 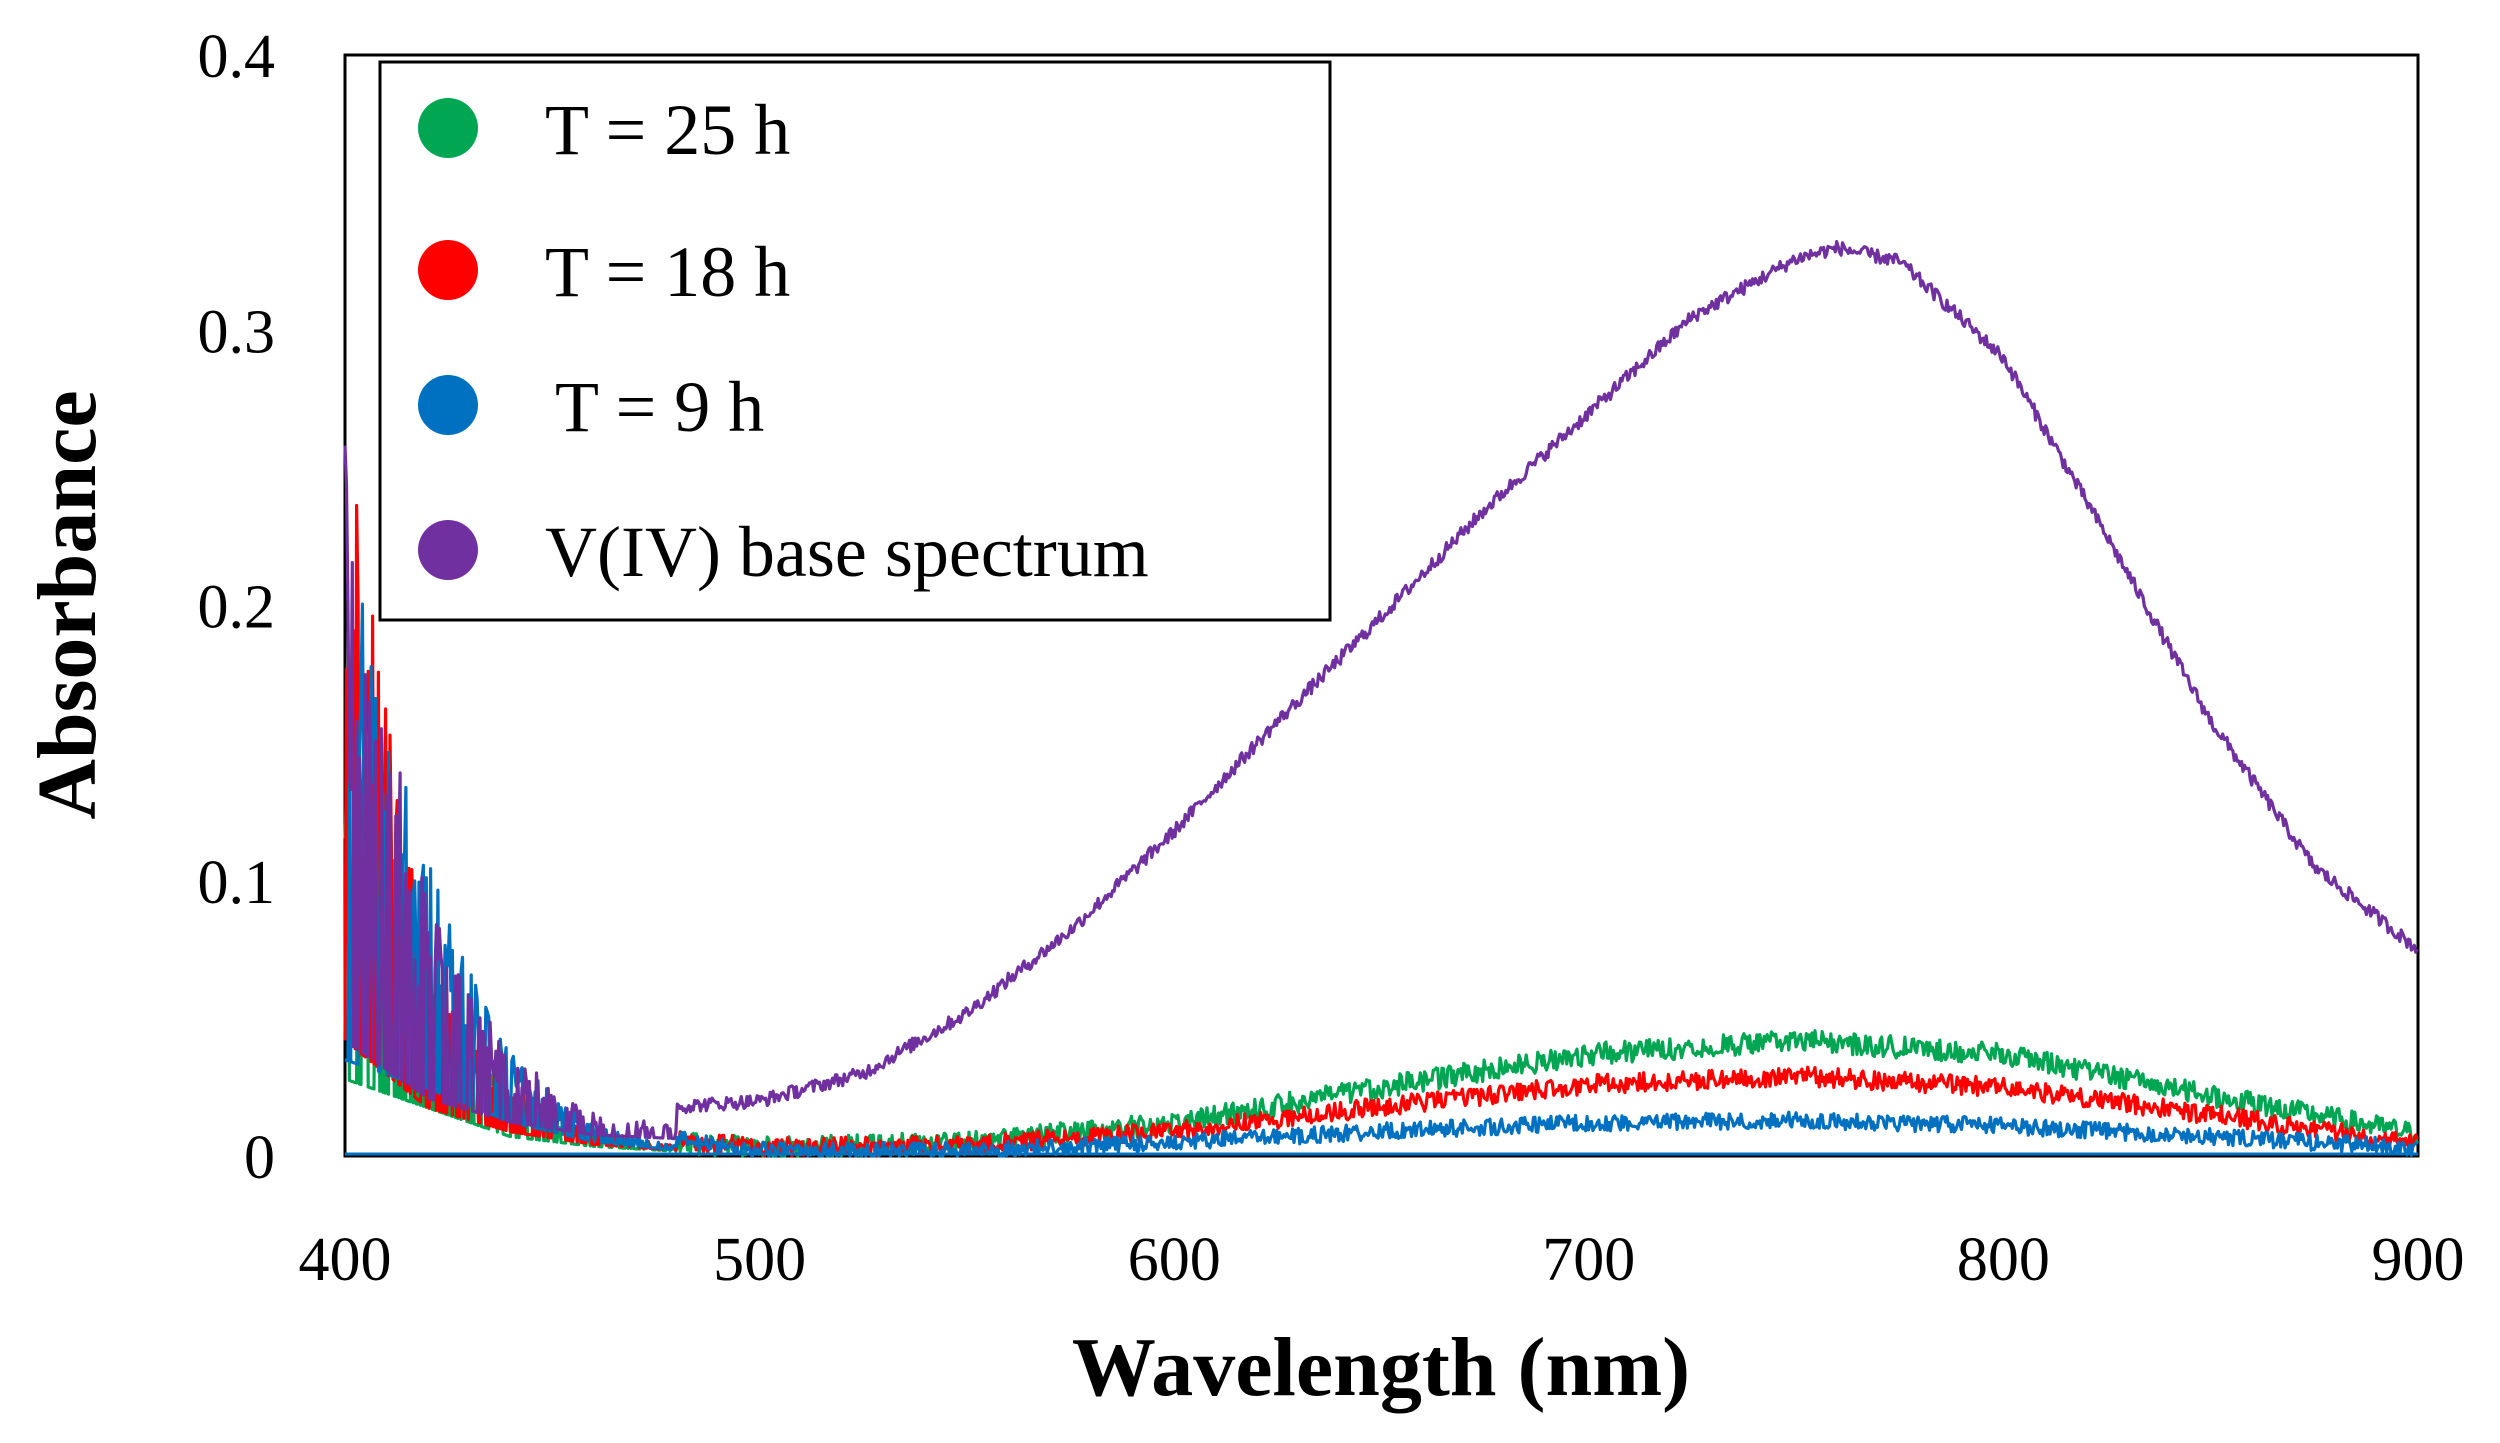 I want to click on x-tick-label: 800, so click(x=2003, y=1260).